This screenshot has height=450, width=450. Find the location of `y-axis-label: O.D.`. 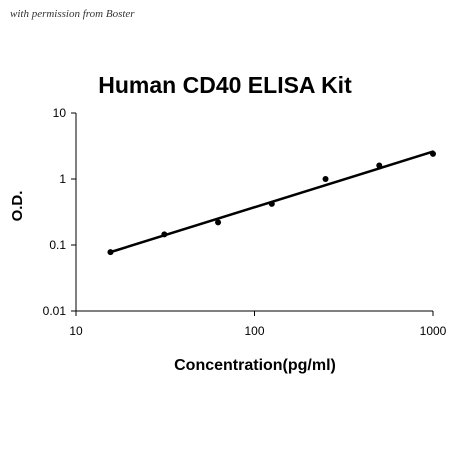

y-axis-label: O.D. is located at coordinates (17, 206).